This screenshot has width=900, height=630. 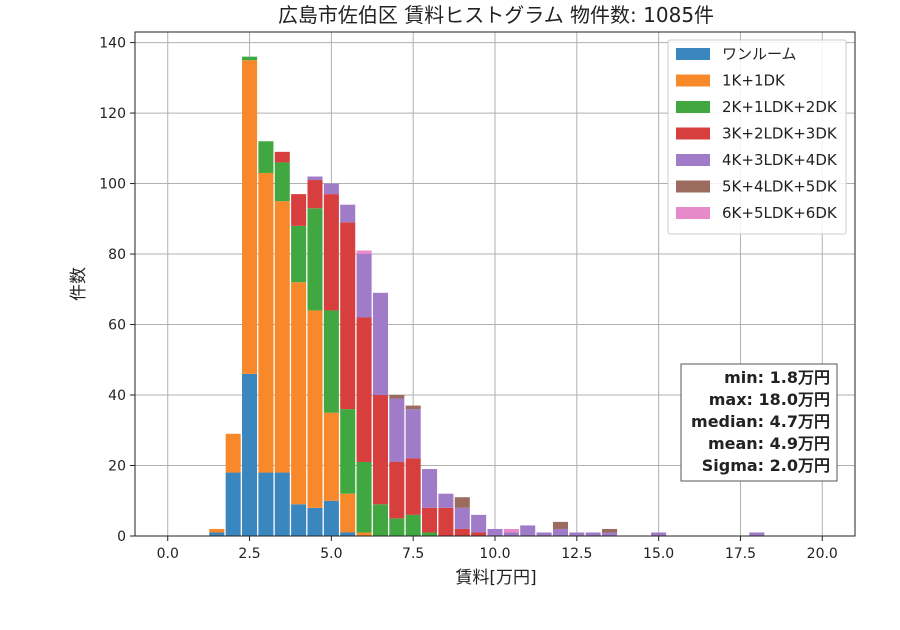 I want to click on x-tick-label: 10.0, so click(x=494, y=554).